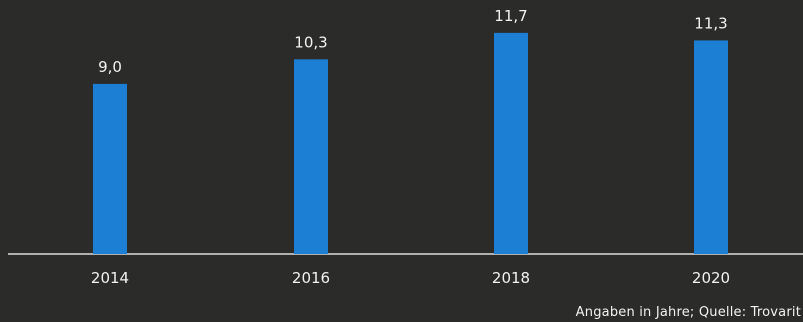 This screenshot has height=322, width=803. Describe the element at coordinates (110, 169) in the screenshot. I see `bar-2014` at that location.